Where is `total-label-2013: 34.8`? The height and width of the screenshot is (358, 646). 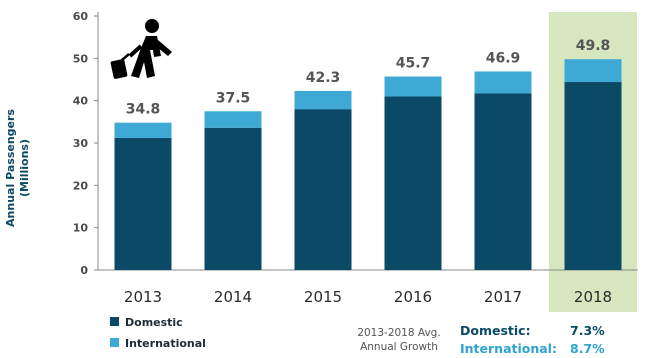 total-label-2013: 34.8 is located at coordinates (143, 110).